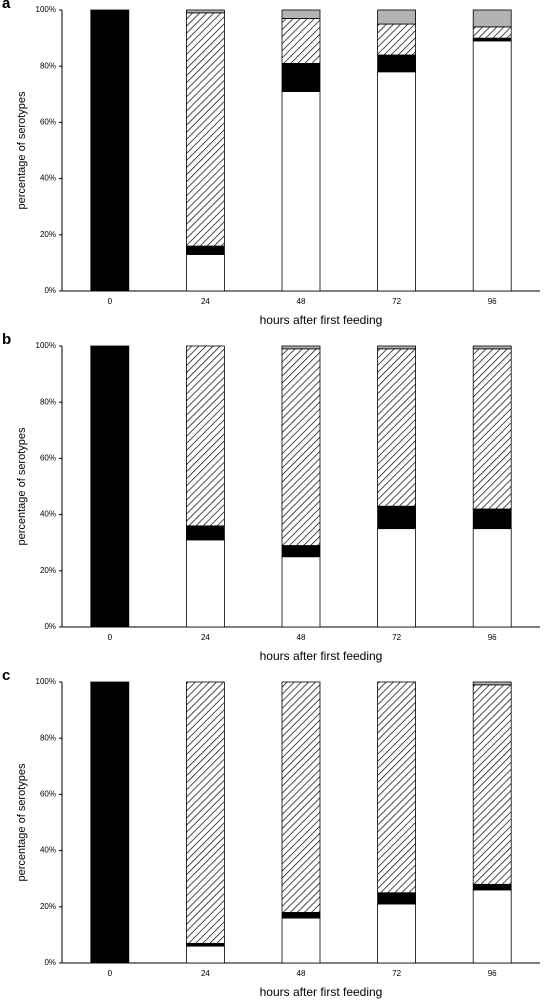 This screenshot has width=544, height=1000. Describe the element at coordinates (6, 675) in the screenshot. I see `panel-label: c` at that location.